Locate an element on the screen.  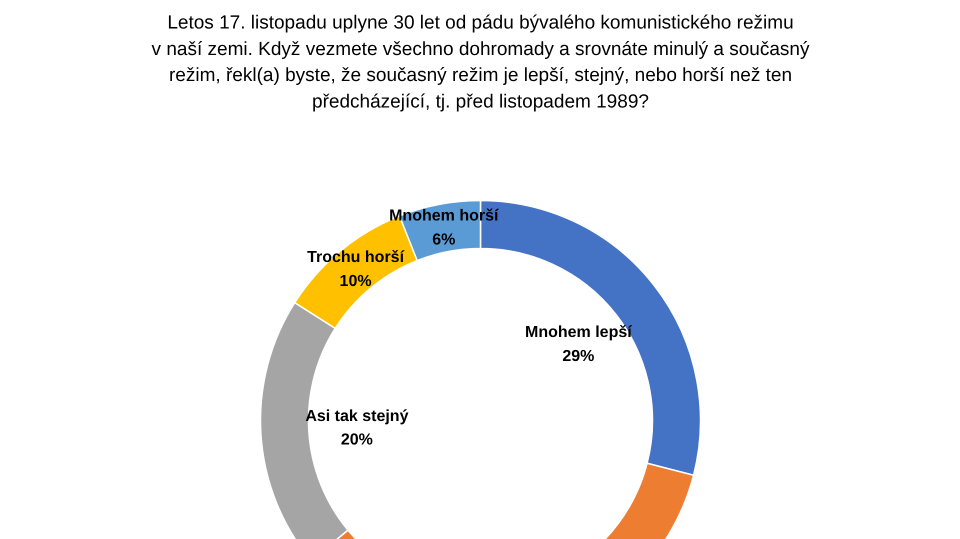
data-label: 10% is located at coordinates (356, 281).